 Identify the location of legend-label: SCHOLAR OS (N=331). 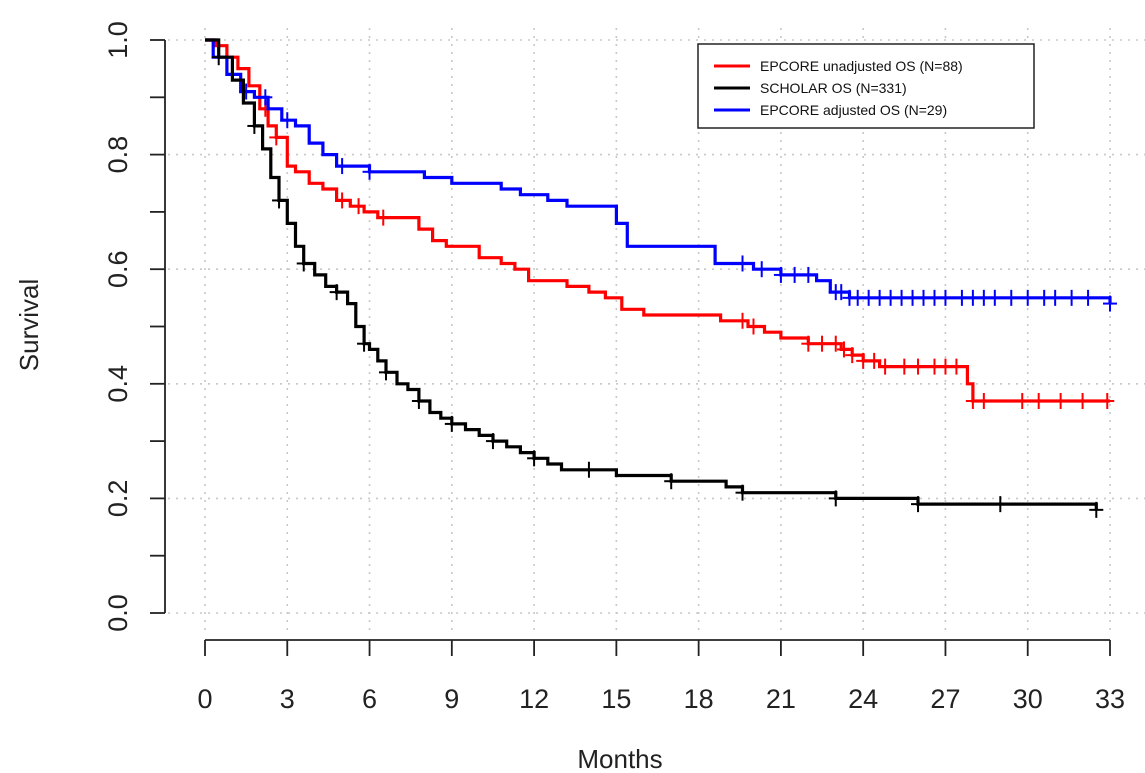
(833, 88).